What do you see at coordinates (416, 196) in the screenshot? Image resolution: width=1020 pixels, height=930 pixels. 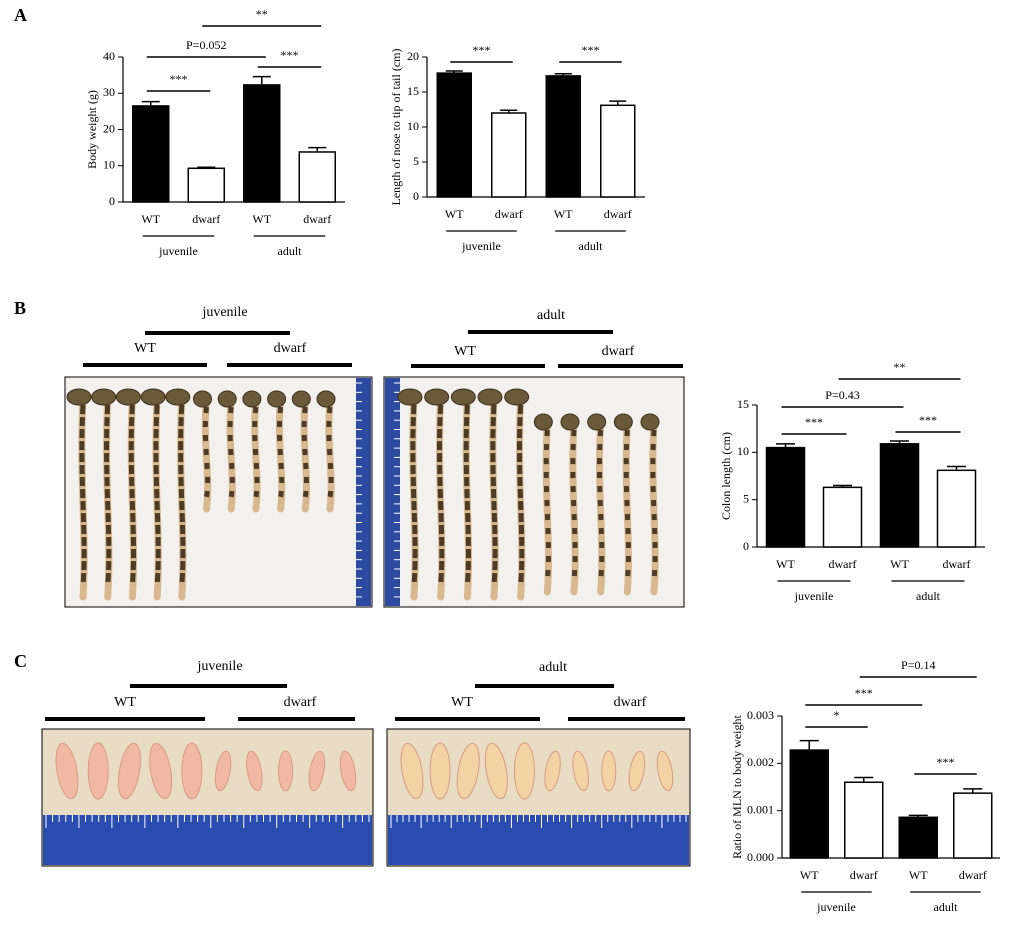 I see `y-tick-label: 0` at bounding box center [416, 196].